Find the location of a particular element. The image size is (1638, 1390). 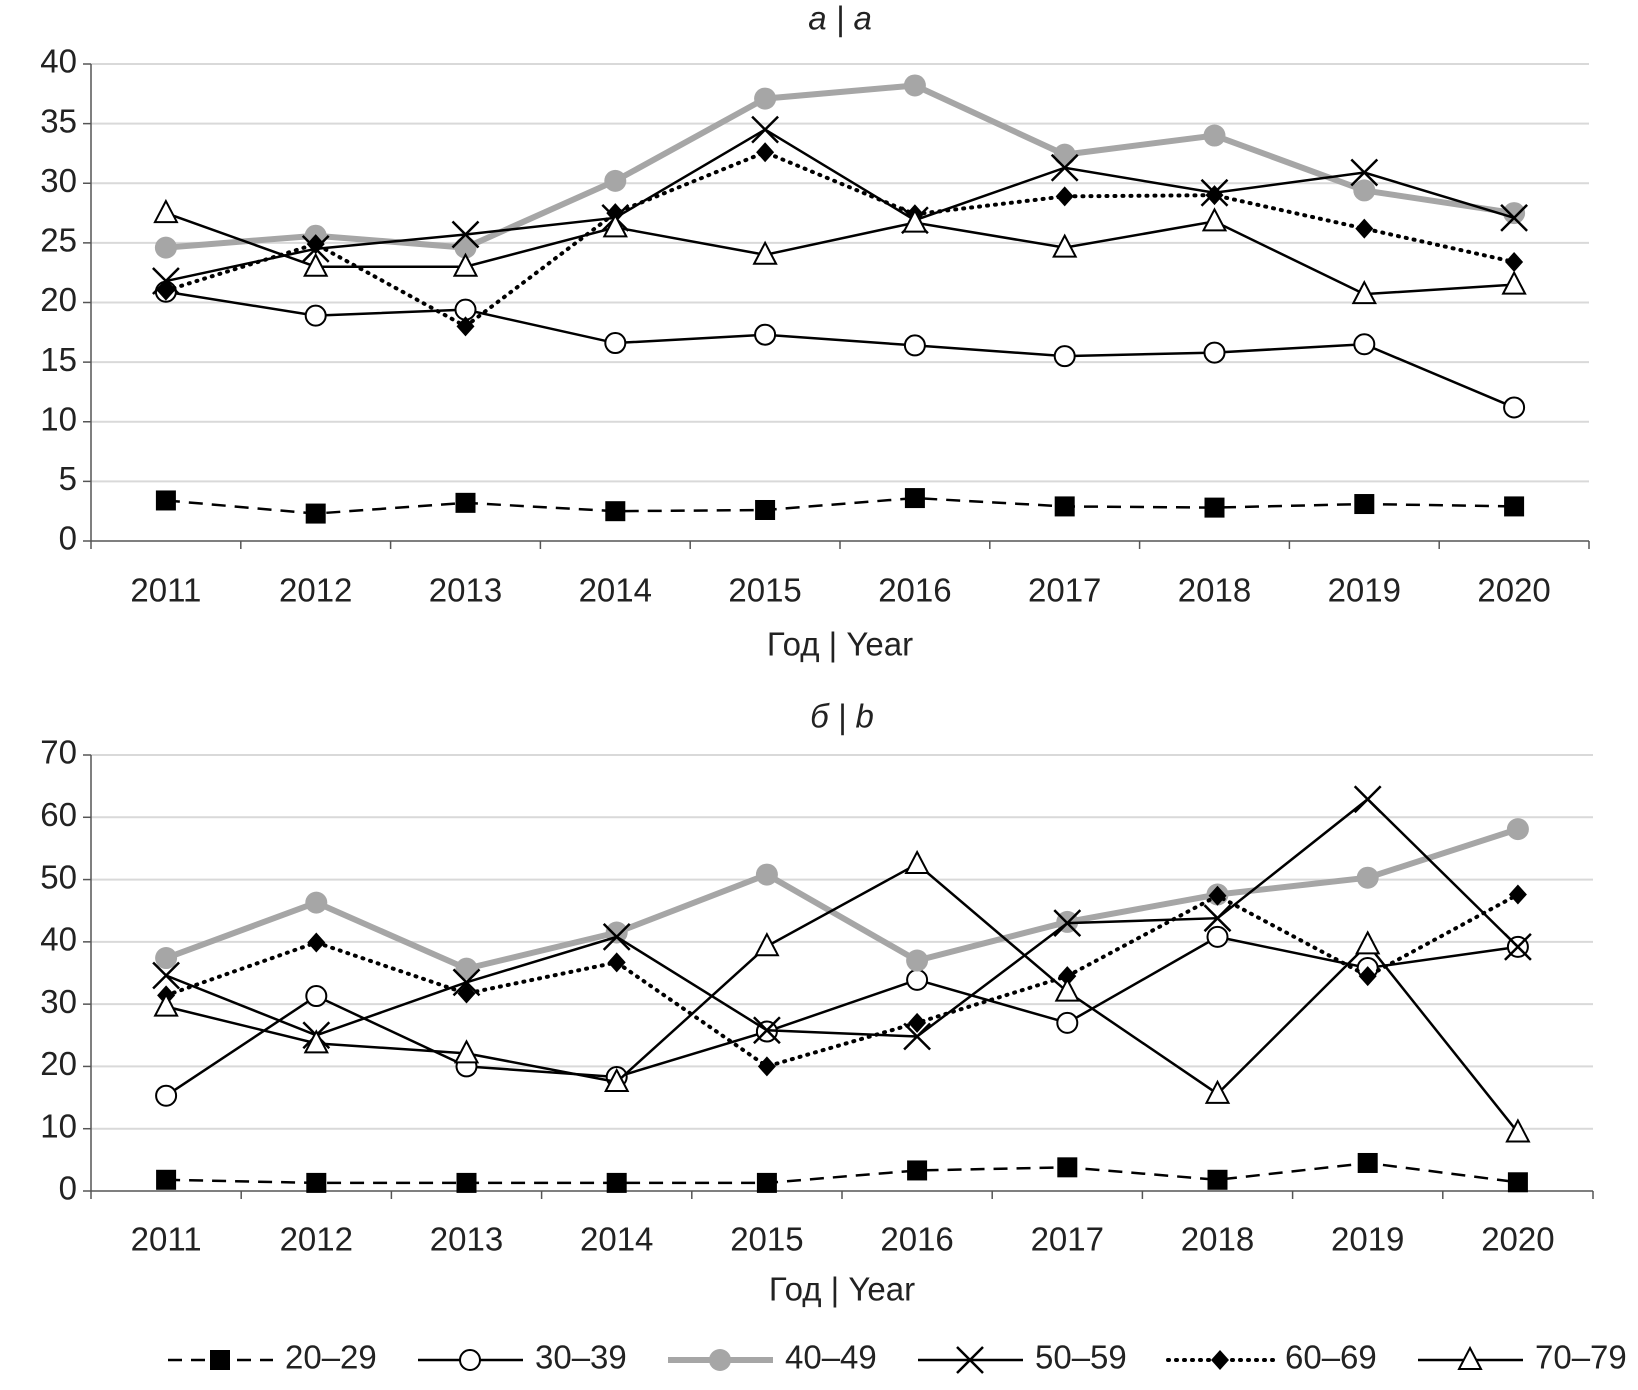

legend-label: 60–69 is located at coordinates (1331, 1357).